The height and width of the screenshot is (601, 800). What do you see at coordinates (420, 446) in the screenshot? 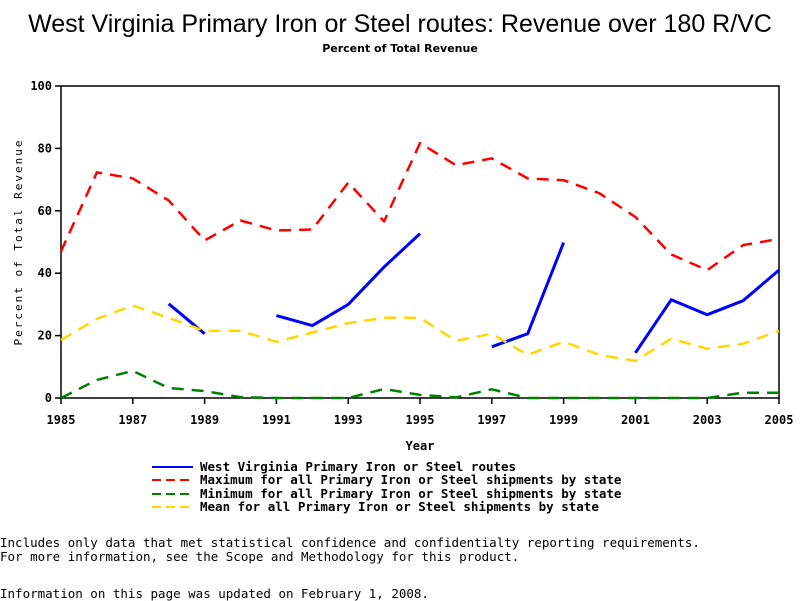
I see `x-axis-label: Year` at bounding box center [420, 446].